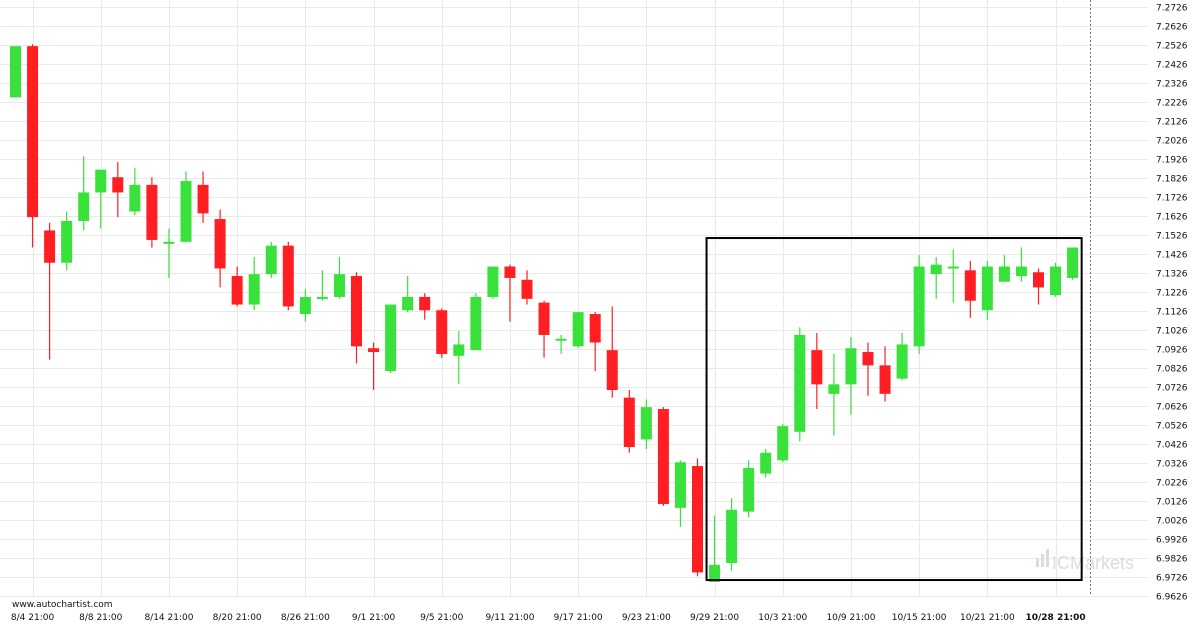 This screenshot has height=630, width=1200. Describe the element at coordinates (1172, 370) in the screenshot. I see `y-tick-label: 7.0826` at that location.